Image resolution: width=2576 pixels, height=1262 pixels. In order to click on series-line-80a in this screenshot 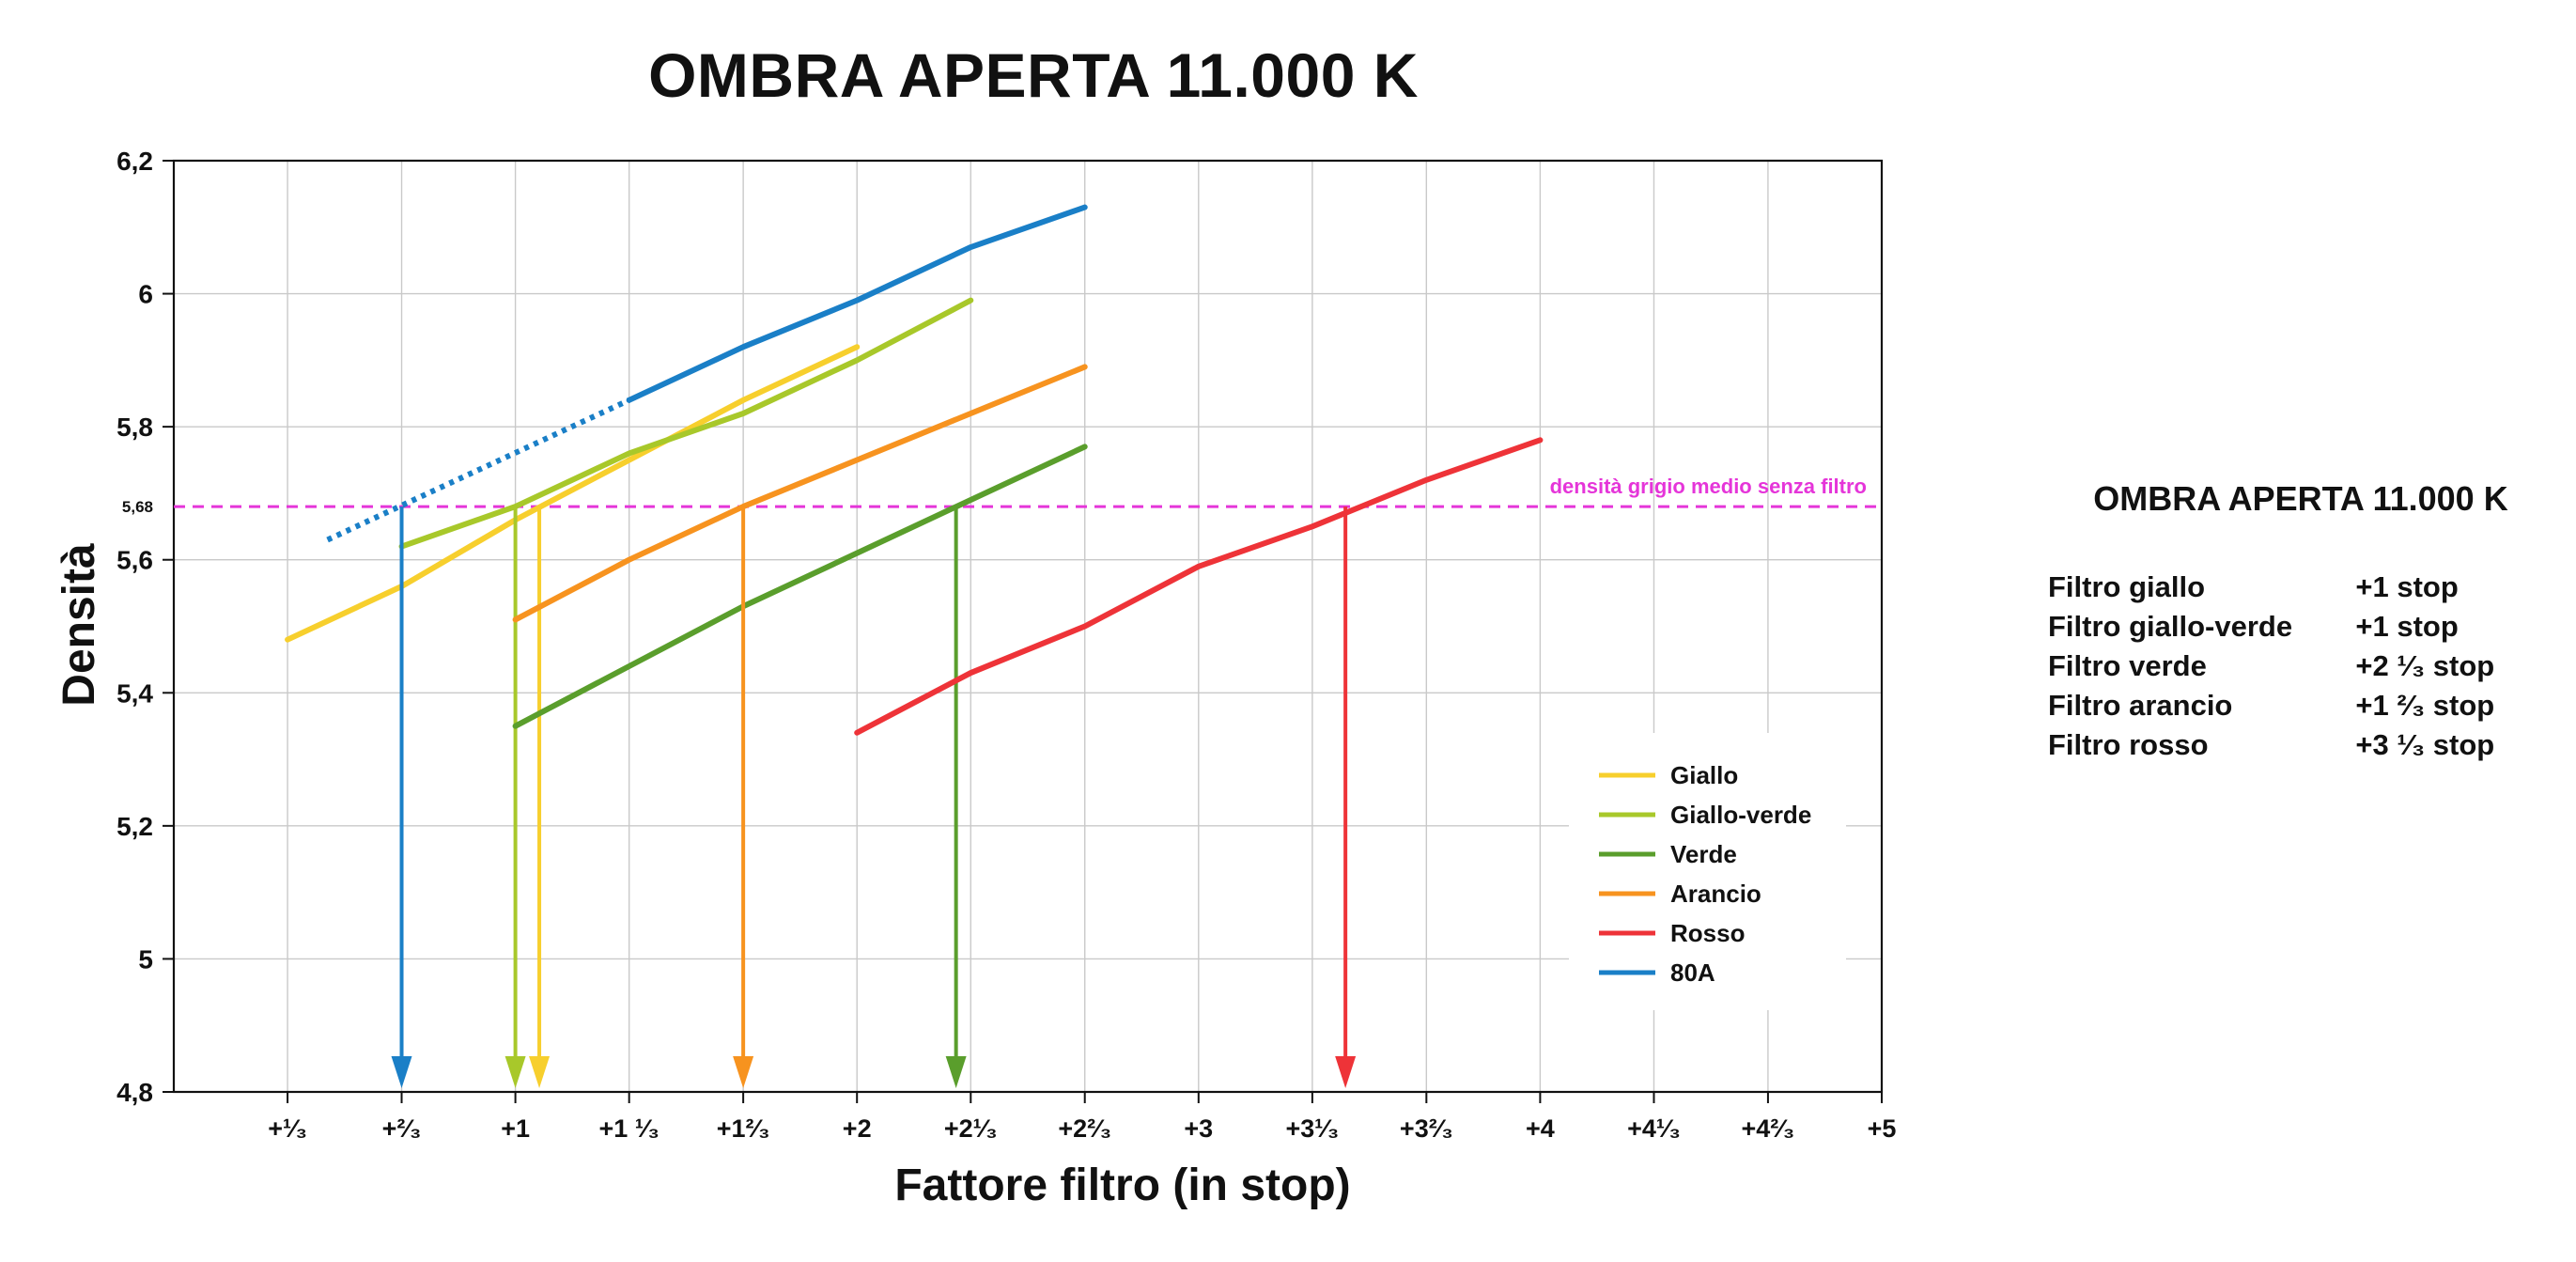, I will do `click(857, 303)`.